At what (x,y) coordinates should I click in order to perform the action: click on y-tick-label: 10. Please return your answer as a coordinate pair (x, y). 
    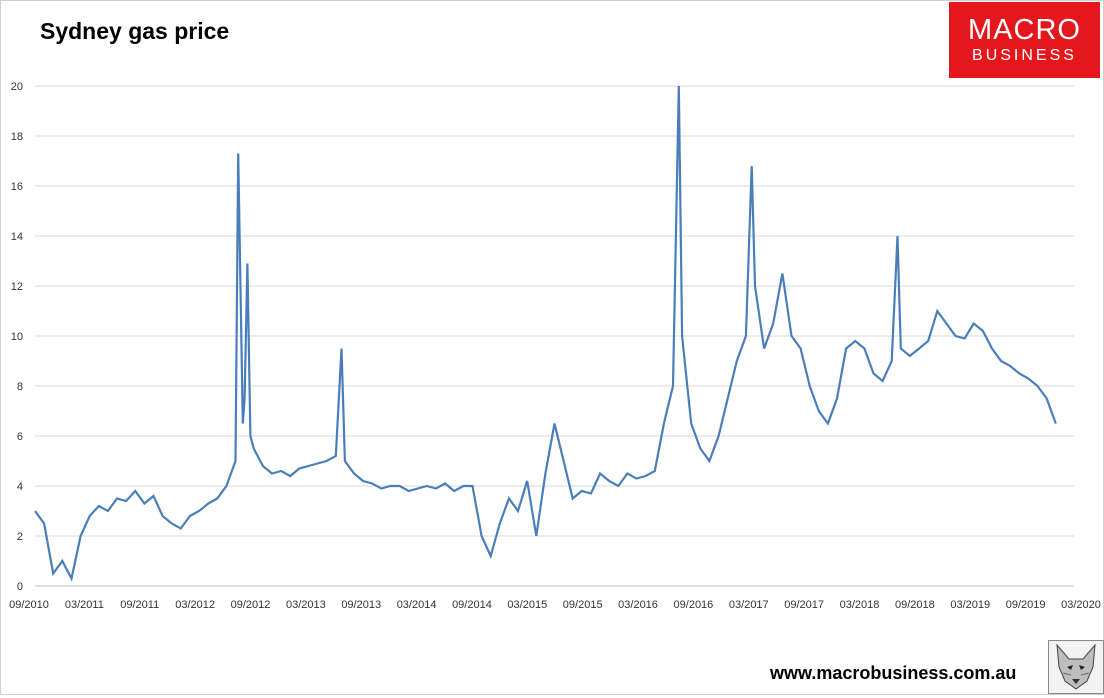
    Looking at the image, I should click on (17, 337).